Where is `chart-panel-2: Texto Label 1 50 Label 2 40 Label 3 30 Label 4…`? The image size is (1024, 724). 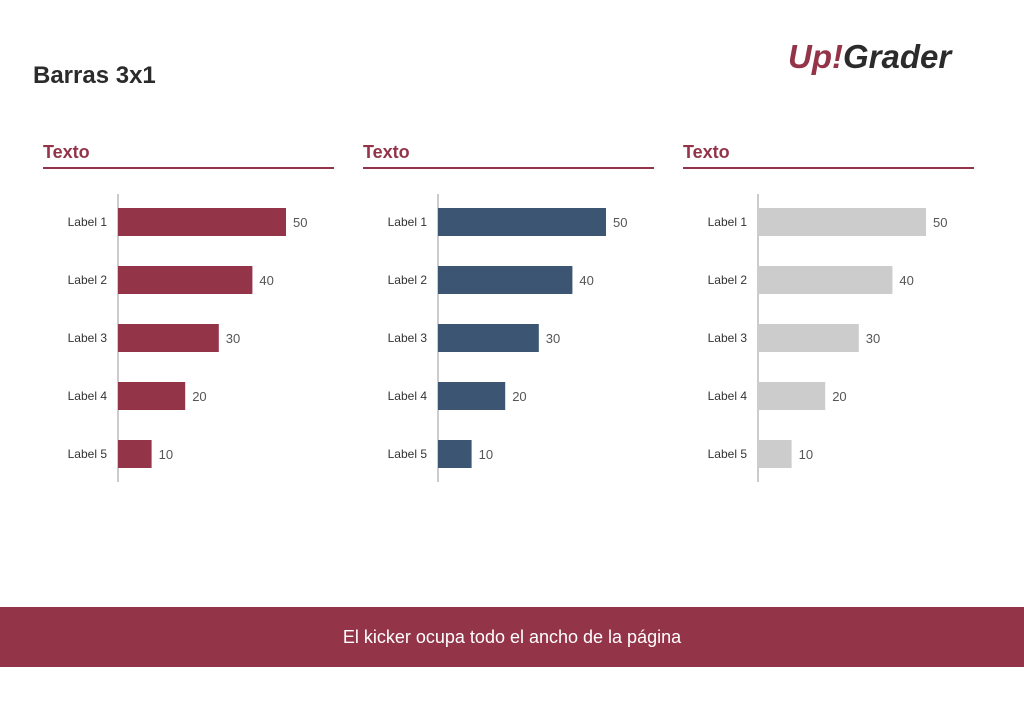
chart-panel-2: Texto Label 1 50 Label 2 40 Label 3 30 Label 4… is located at coordinates (509, 315).